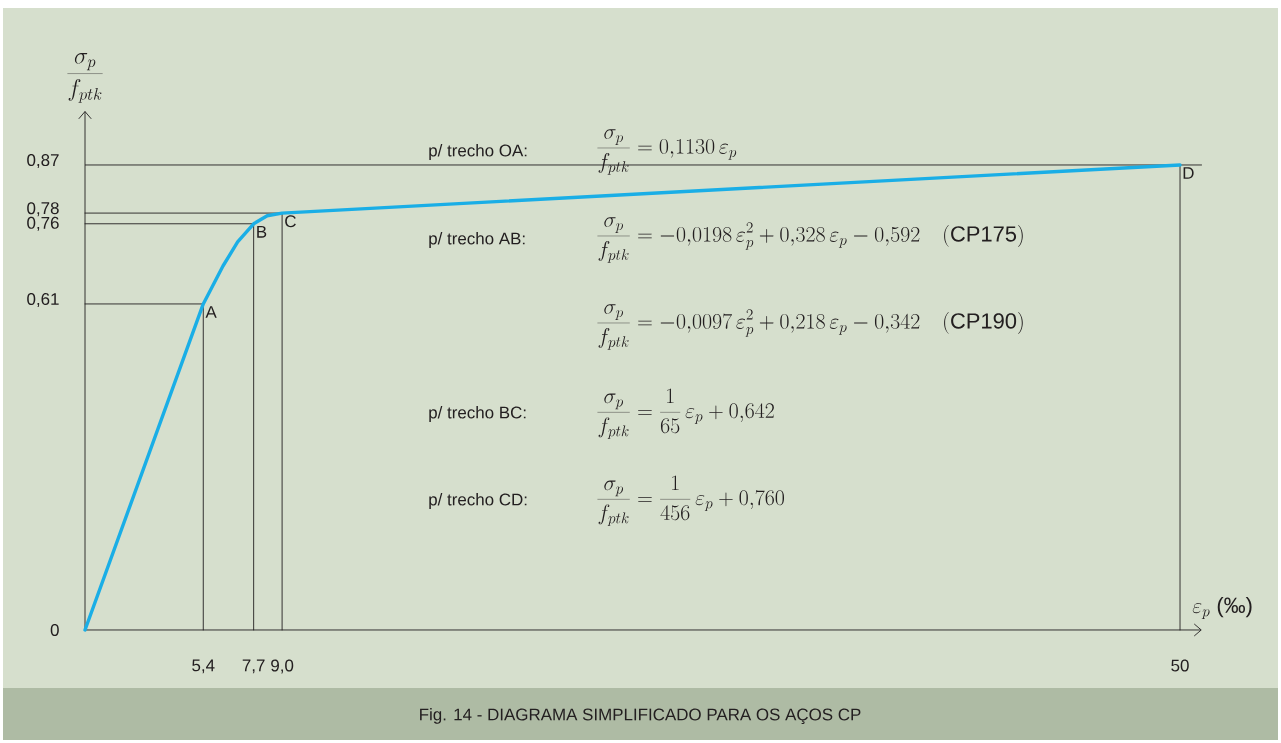 The height and width of the screenshot is (743, 1281). Describe the element at coordinates (477, 414) in the screenshot. I see `annotation: p/ trecho BC:` at that location.